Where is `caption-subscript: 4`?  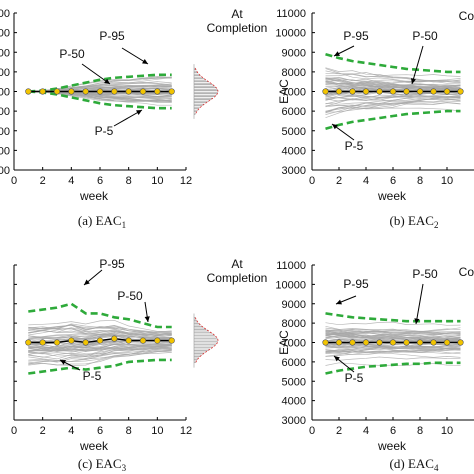
caption-subscript: 4 is located at coordinates (436, 468).